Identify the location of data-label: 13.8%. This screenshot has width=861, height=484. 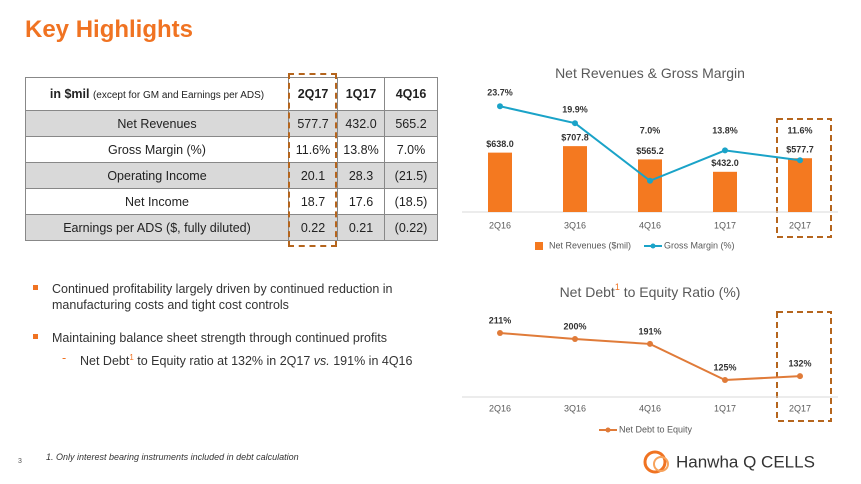
(725, 130).